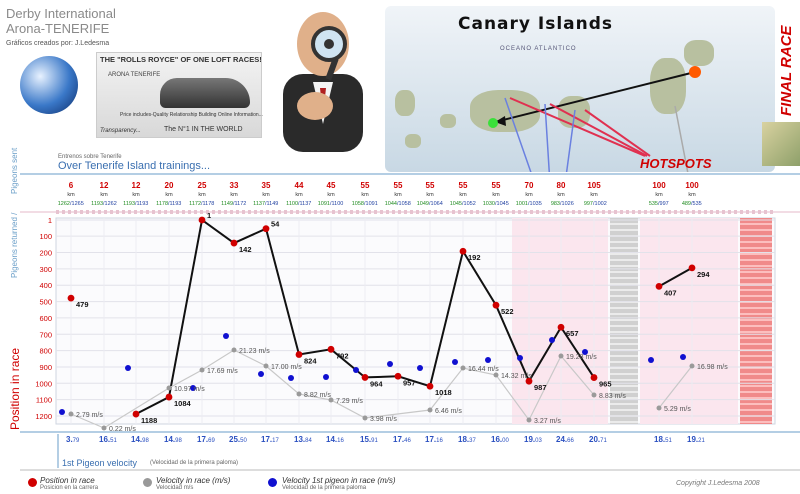  Describe the element at coordinates (317, 395) in the screenshot. I see `velocity-value-label: 8.82 m/s` at that location.